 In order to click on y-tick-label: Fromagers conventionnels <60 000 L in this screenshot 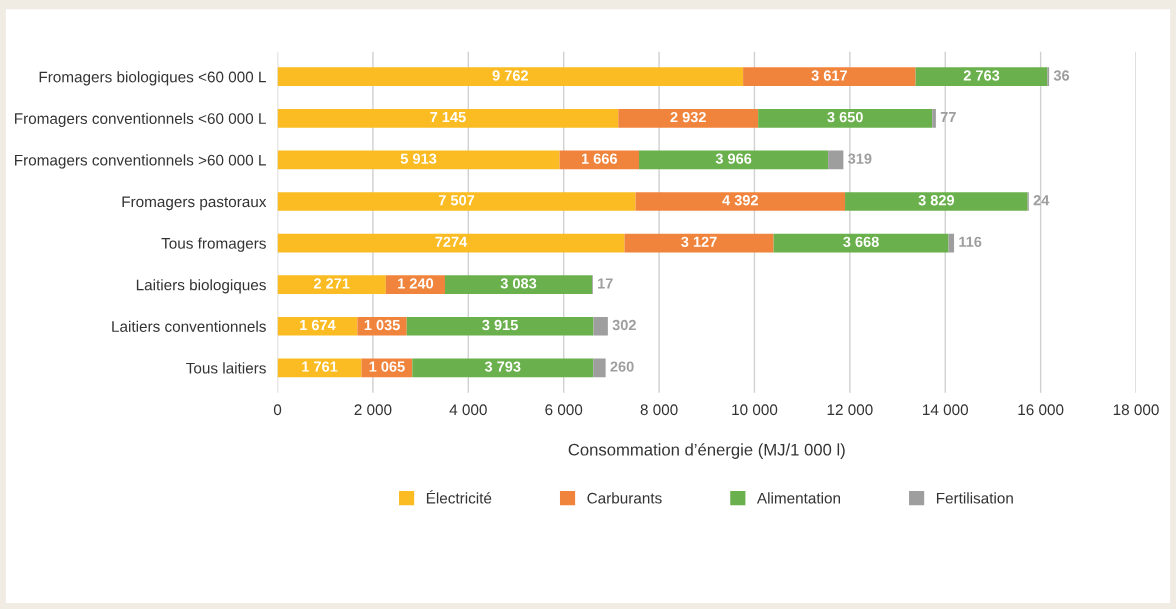, I will do `click(140, 120)`.